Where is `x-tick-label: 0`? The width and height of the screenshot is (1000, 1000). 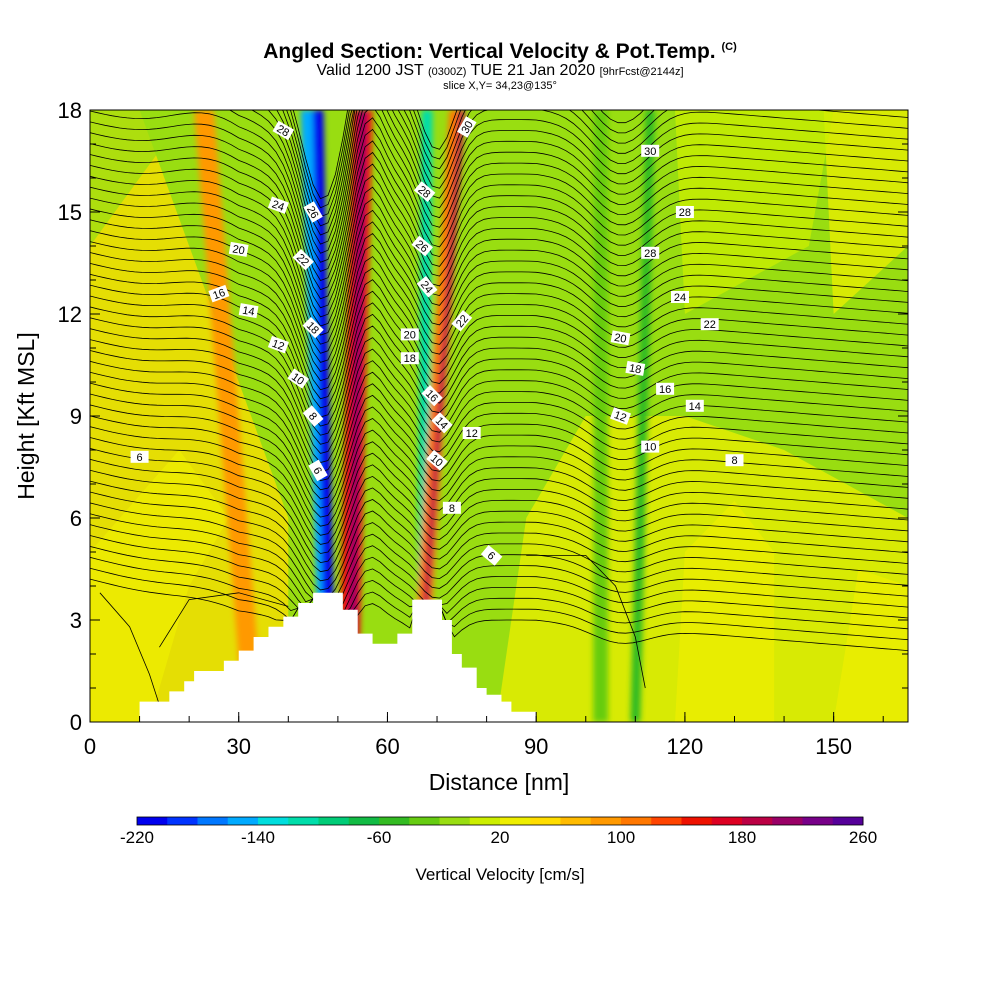 x-tick-label: 0 is located at coordinates (90, 746).